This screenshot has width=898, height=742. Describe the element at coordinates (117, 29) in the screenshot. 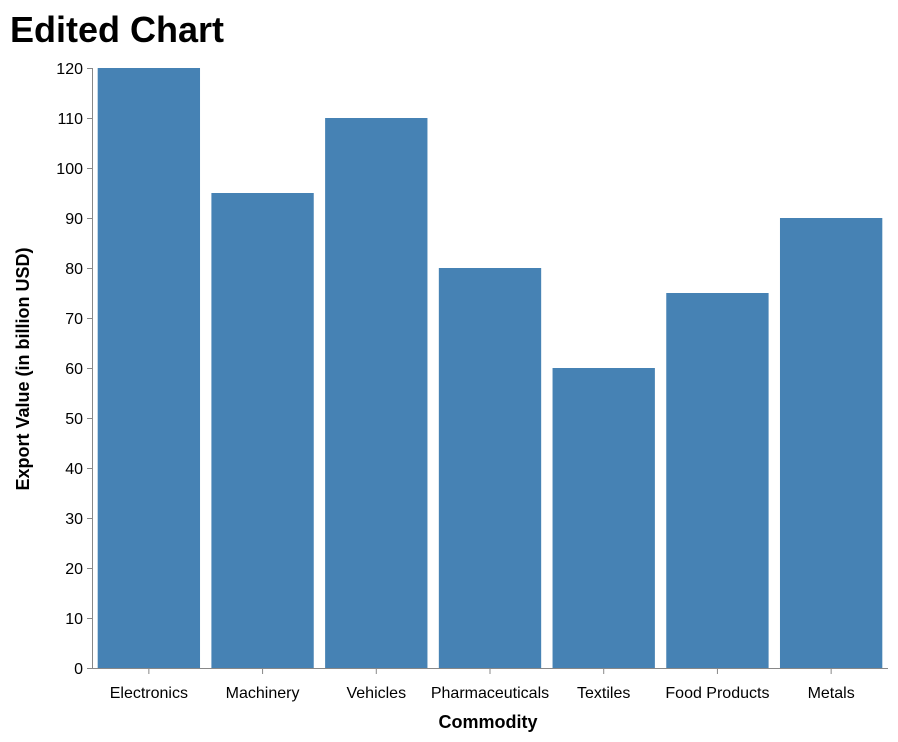

I see `chart-title: Edited Chart` at that location.